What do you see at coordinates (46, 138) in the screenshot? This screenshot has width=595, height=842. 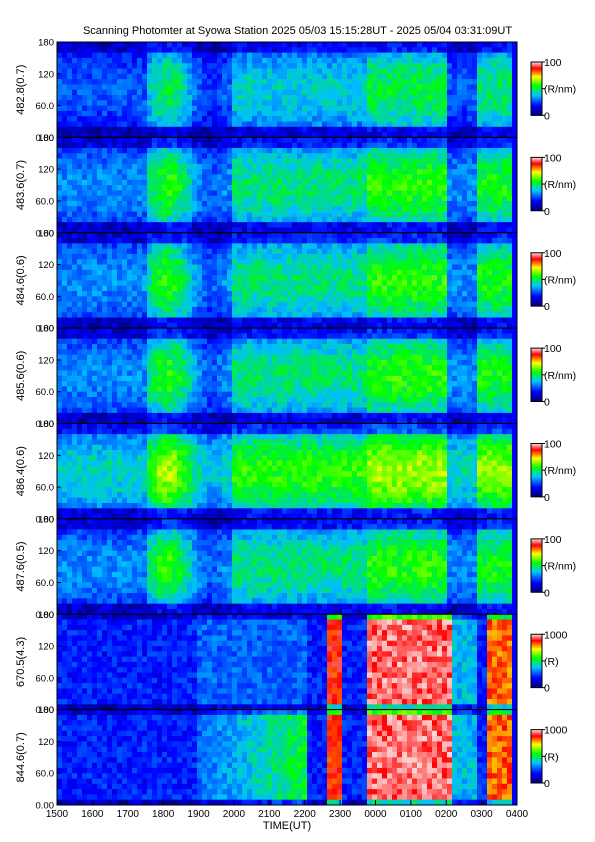 I see `y-tick-label: 180` at bounding box center [46, 138].